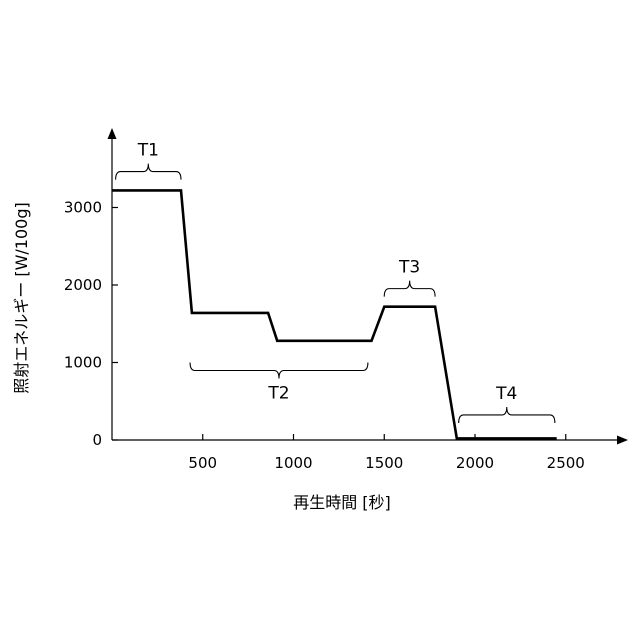 This screenshot has width=640, height=640. Describe the element at coordinates (278, 394) in the screenshot. I see `annotation-label-t2: T2` at that location.